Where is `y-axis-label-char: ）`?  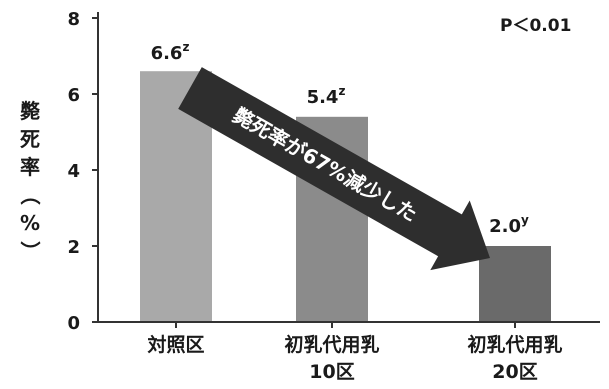 y-axis-label-char: ） is located at coordinates (30, 251).